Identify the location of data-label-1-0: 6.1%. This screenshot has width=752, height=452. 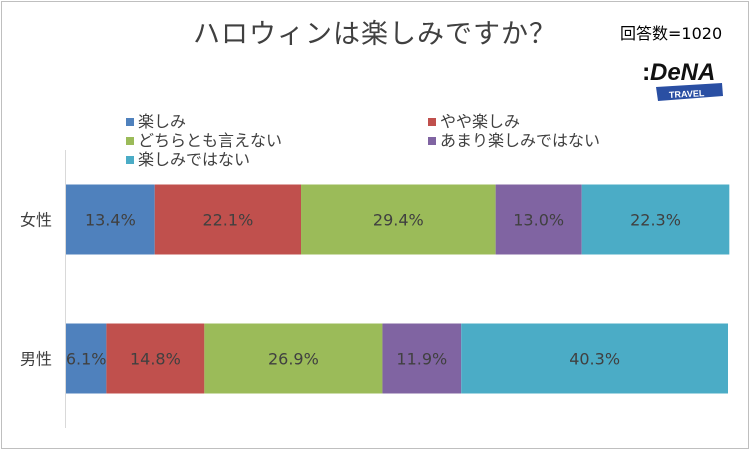
(86, 359).